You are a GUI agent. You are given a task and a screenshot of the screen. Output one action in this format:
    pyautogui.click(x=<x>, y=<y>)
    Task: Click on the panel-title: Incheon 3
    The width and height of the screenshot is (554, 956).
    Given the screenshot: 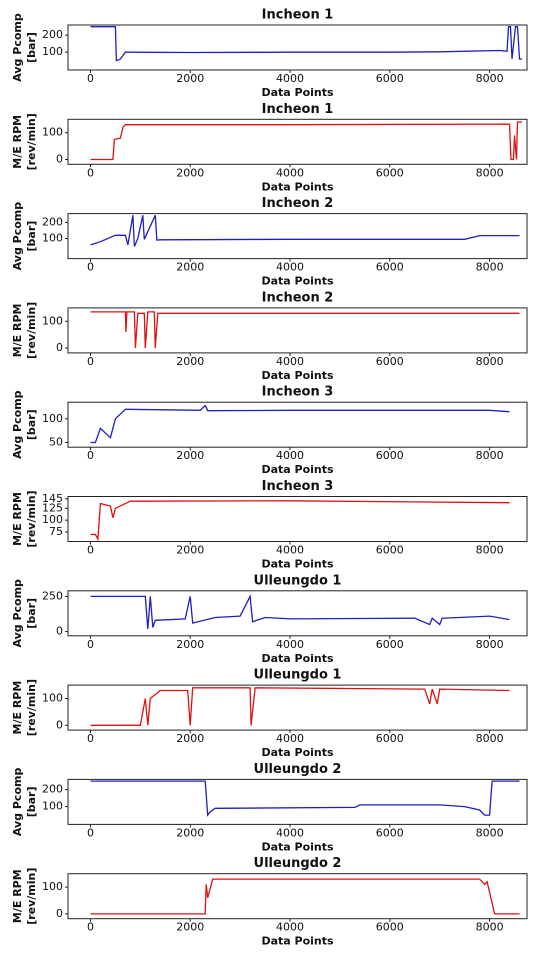 What is the action you would take?
    pyautogui.click(x=298, y=392)
    